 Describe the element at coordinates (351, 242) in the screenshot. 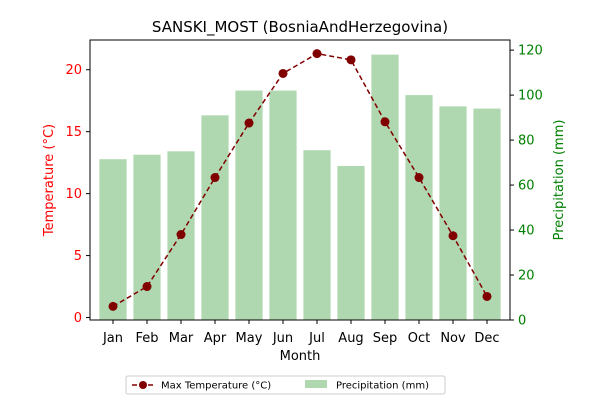

I see `precipitation-bar-aug` at that location.